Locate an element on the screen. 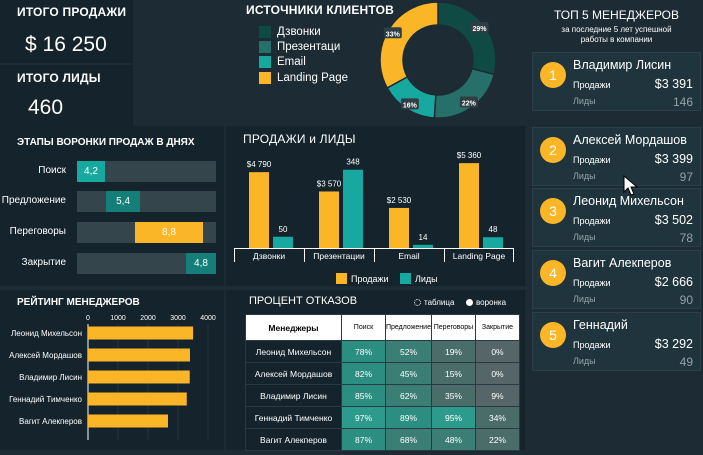 This screenshot has height=455, width=703. x-tick-label: 3000 is located at coordinates (178, 318).